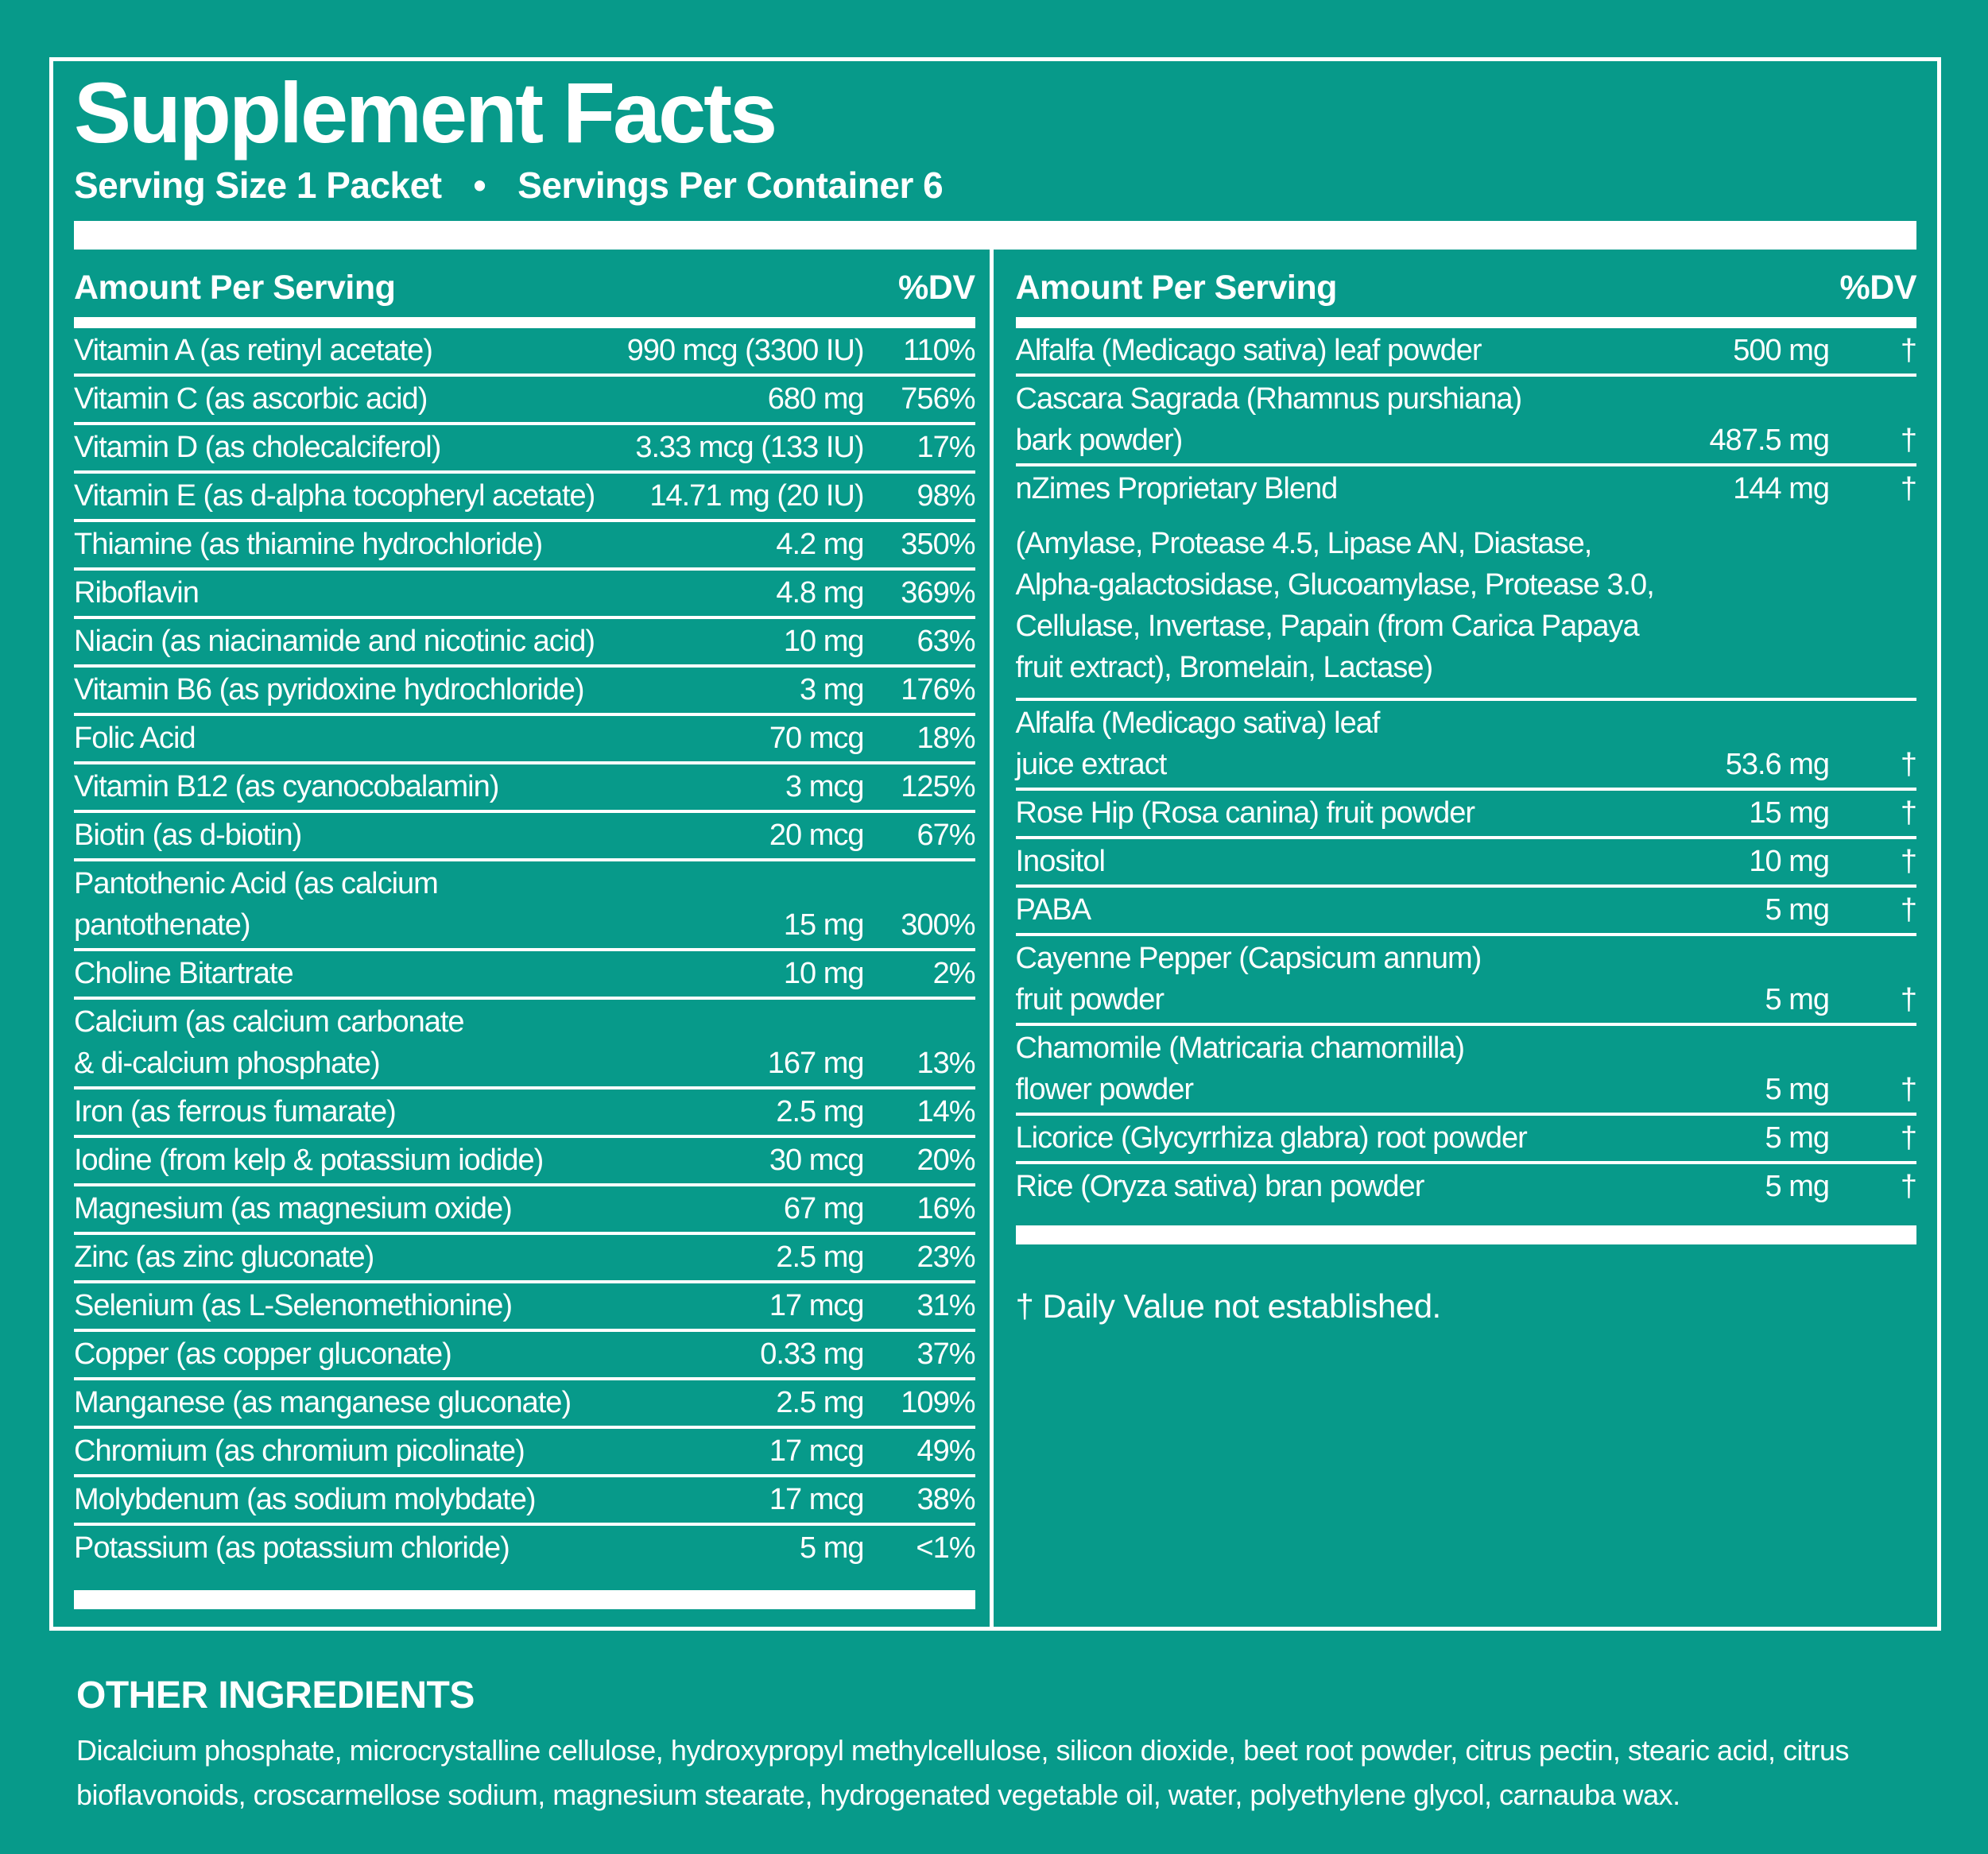 The image size is (1988, 1854). What do you see at coordinates (235, 288) in the screenshot?
I see `amount-per-serving-header: Amount Per Serving` at bounding box center [235, 288].